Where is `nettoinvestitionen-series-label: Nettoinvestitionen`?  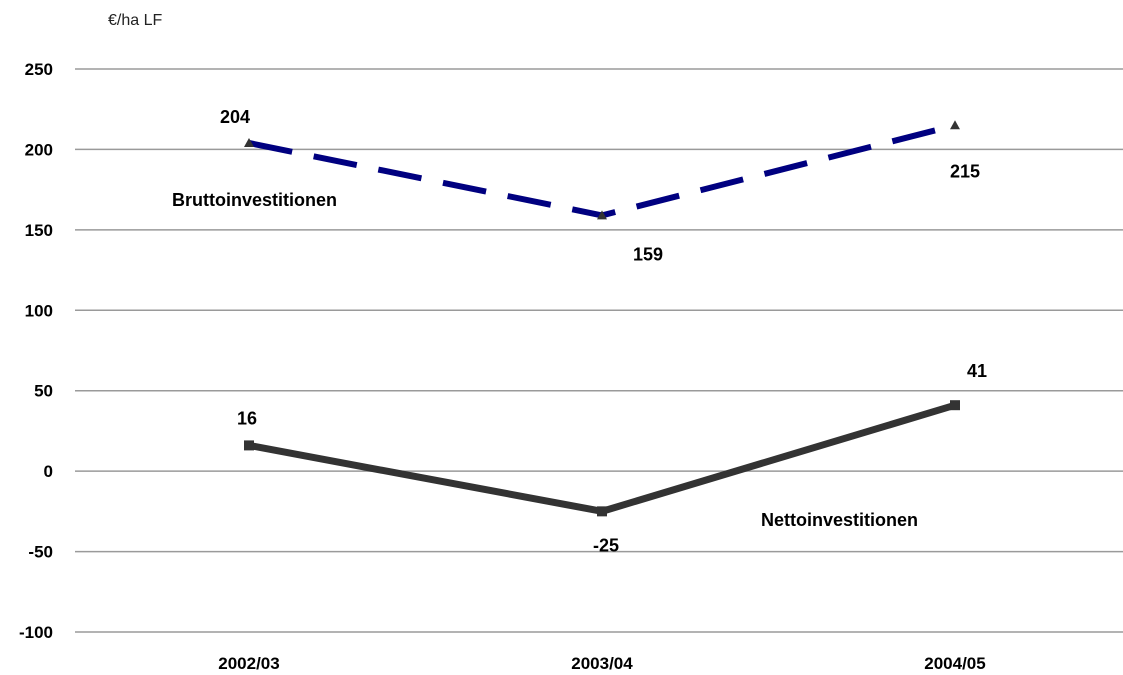
nettoinvestitionen-series-label: Nettoinvestitionen is located at coordinates (839, 520).